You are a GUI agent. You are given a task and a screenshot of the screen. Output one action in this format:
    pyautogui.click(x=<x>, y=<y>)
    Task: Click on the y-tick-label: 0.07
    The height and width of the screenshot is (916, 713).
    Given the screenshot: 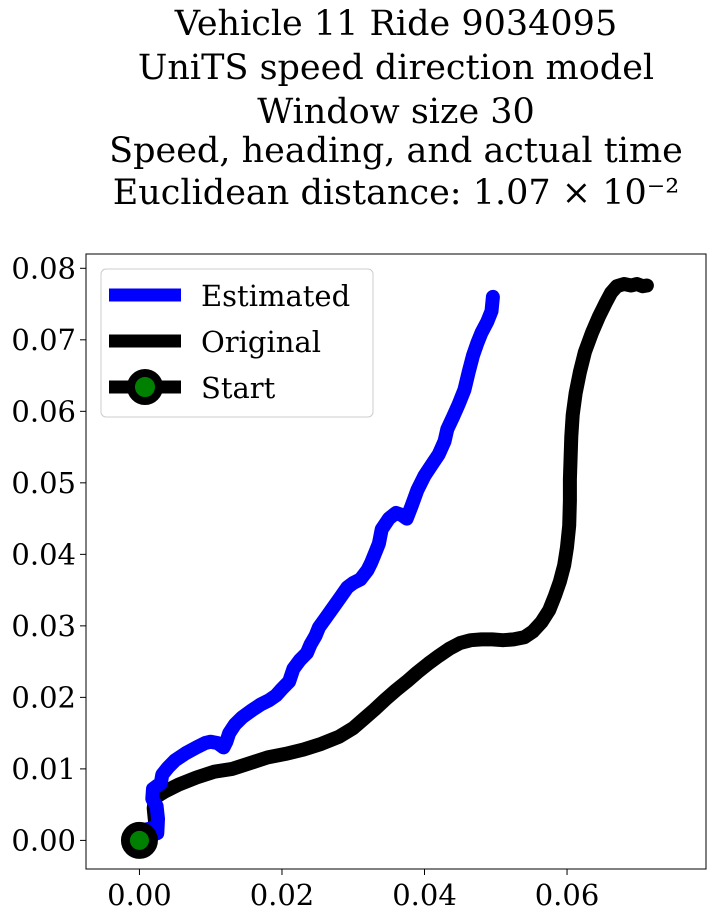 What is the action you would take?
    pyautogui.click(x=43, y=340)
    